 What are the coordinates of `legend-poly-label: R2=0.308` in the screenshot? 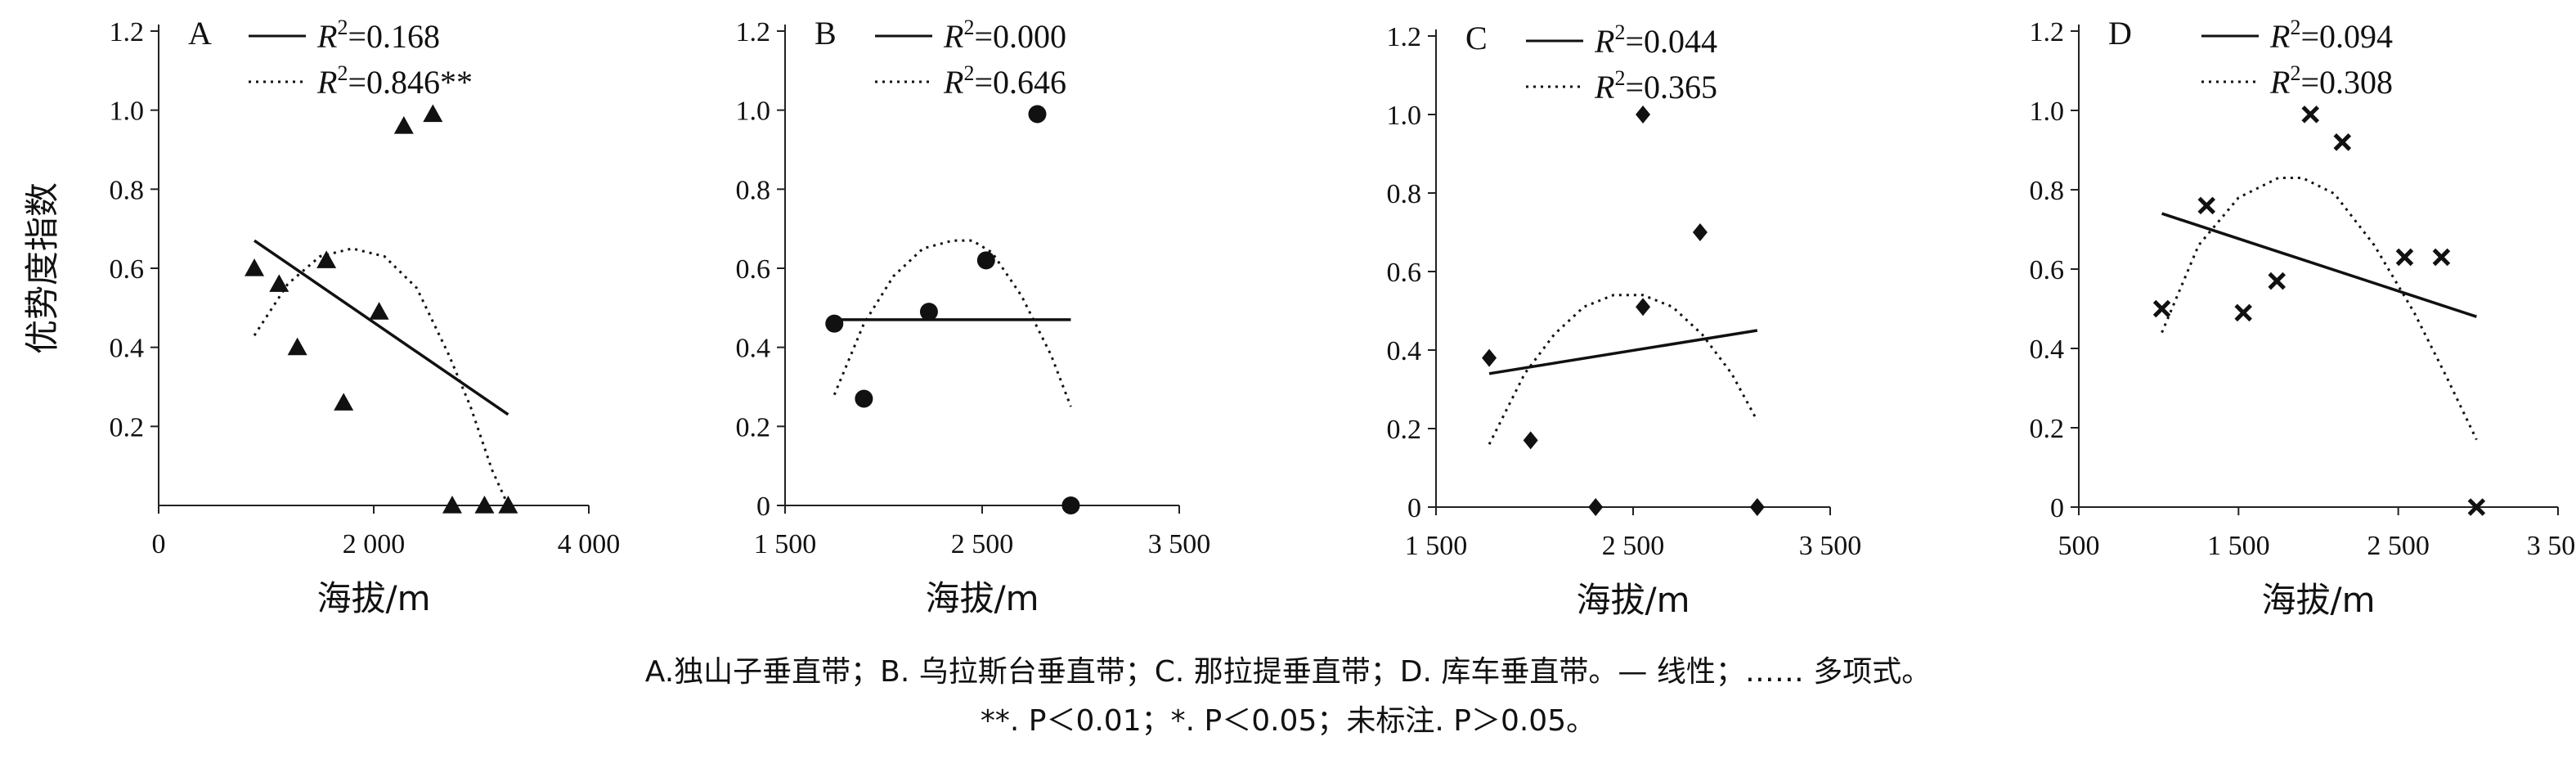 It's located at (2331, 81).